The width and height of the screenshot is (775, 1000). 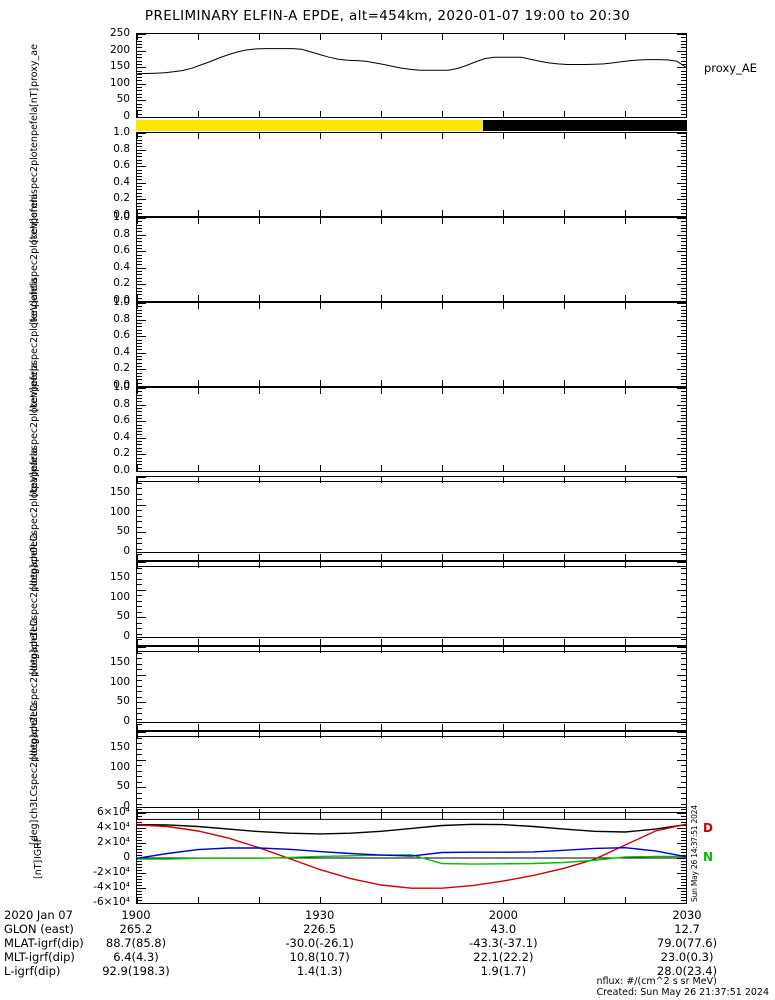 I want to click on igrf-series-N, so click(x=411, y=859).